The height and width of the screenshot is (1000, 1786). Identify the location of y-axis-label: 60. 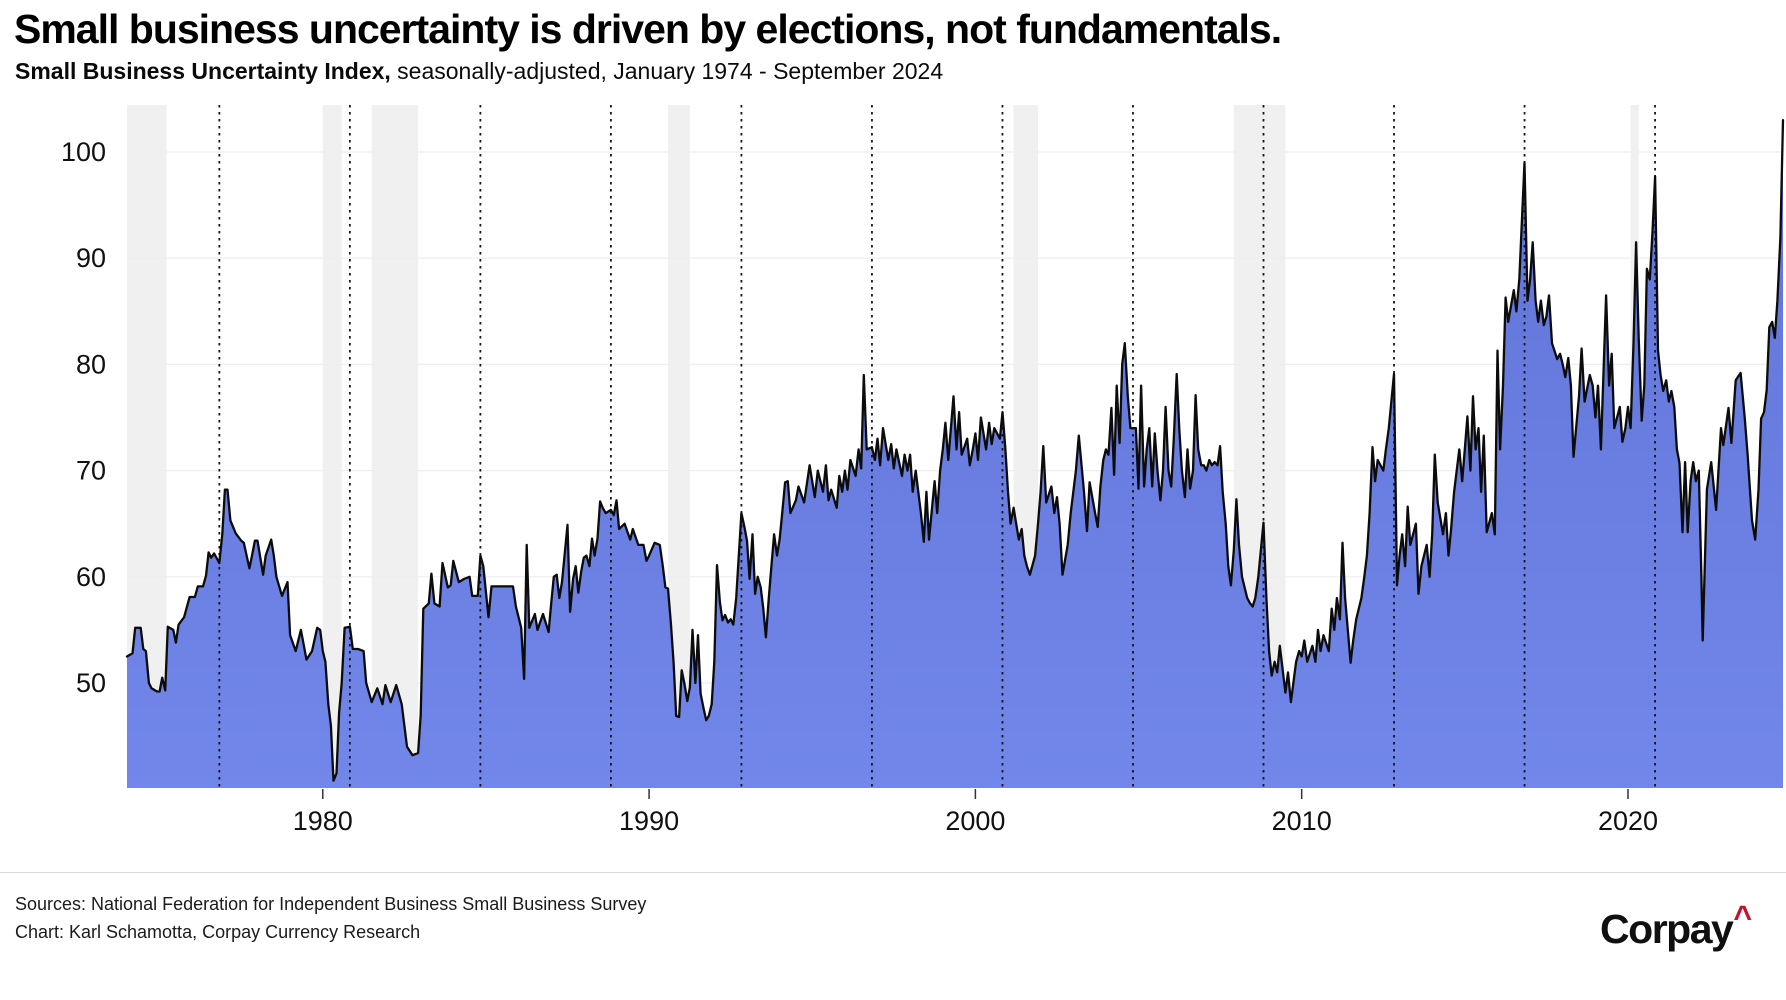
(91, 577).